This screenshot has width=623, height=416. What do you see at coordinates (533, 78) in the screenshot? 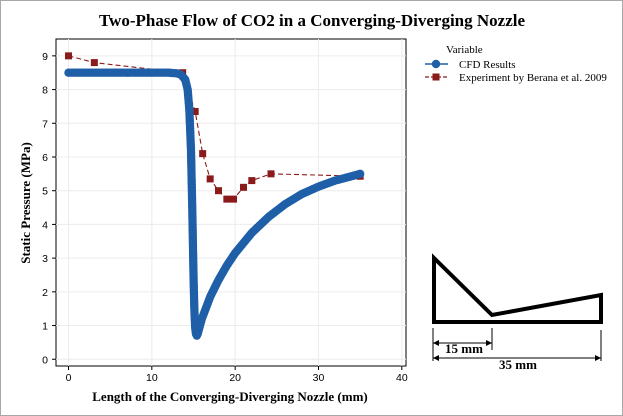
I see `legend-exp-label: Experiment by Berana et al. 2009` at bounding box center [533, 78].